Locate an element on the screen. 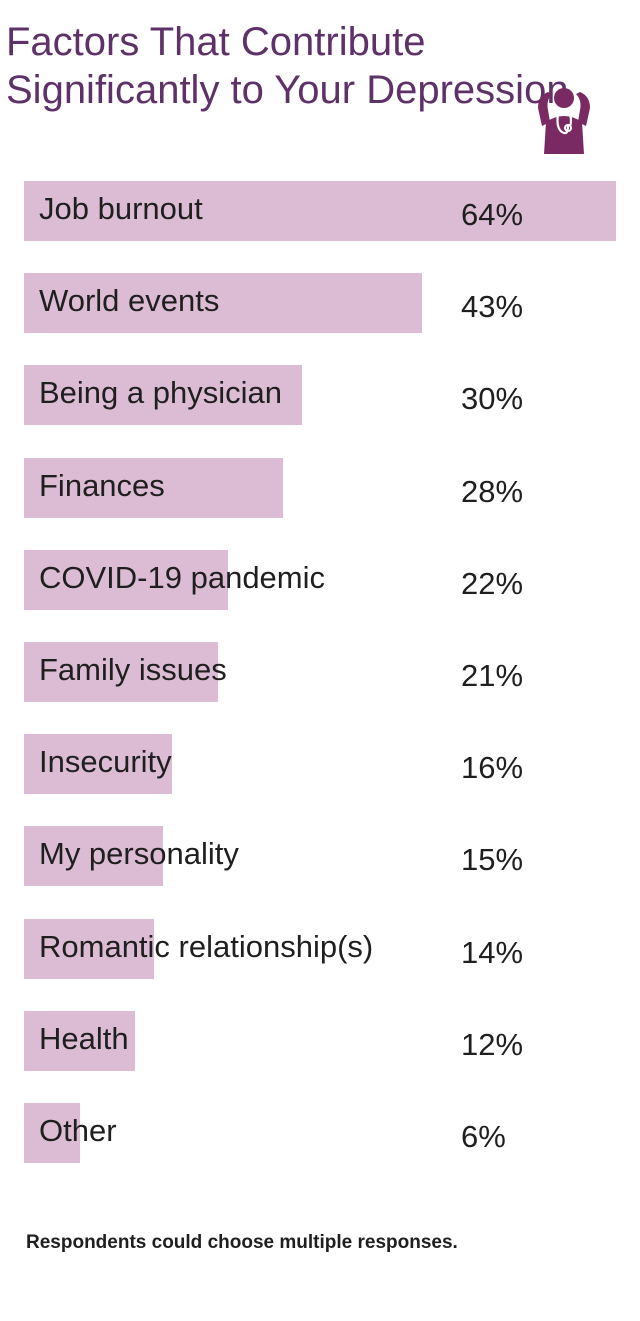 Image resolution: width=640 pixels, height=1321 pixels. value-label: 6% is located at coordinates (483, 1136).